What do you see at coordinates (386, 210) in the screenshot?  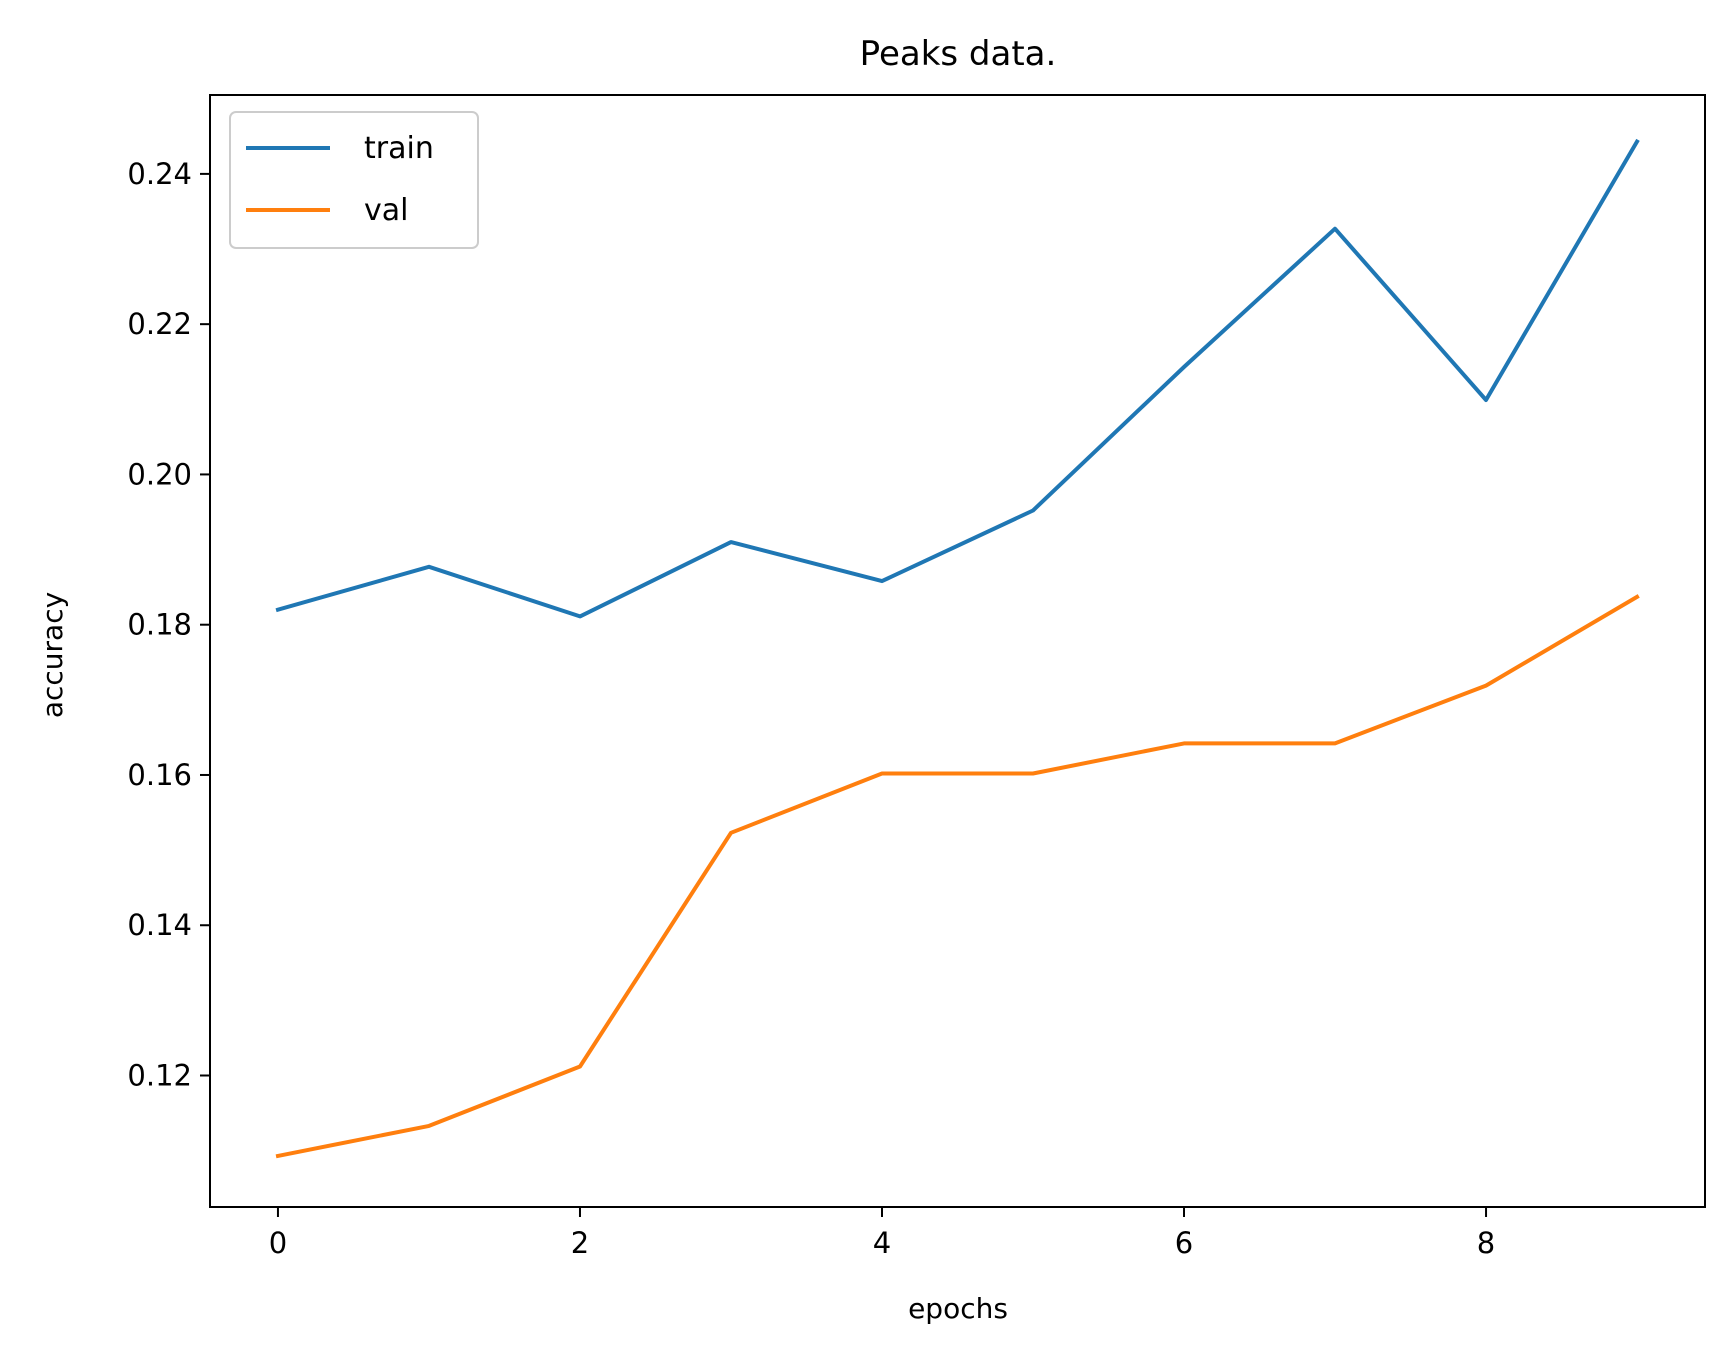 I see `legend-label-val: val` at bounding box center [386, 210].